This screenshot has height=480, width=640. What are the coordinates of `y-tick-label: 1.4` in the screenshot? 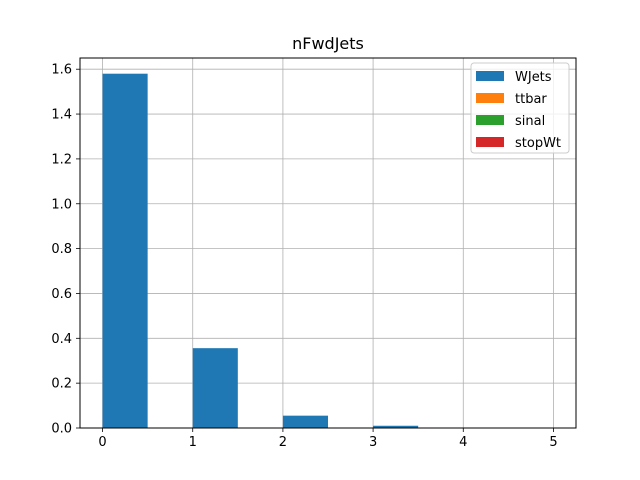 It's located at (61, 115).